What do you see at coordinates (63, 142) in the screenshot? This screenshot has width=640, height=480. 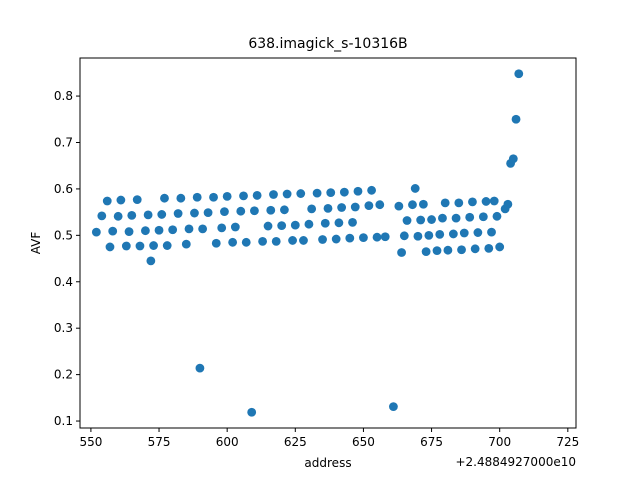 I see `y-tick-label: 0.7` at bounding box center [63, 142].